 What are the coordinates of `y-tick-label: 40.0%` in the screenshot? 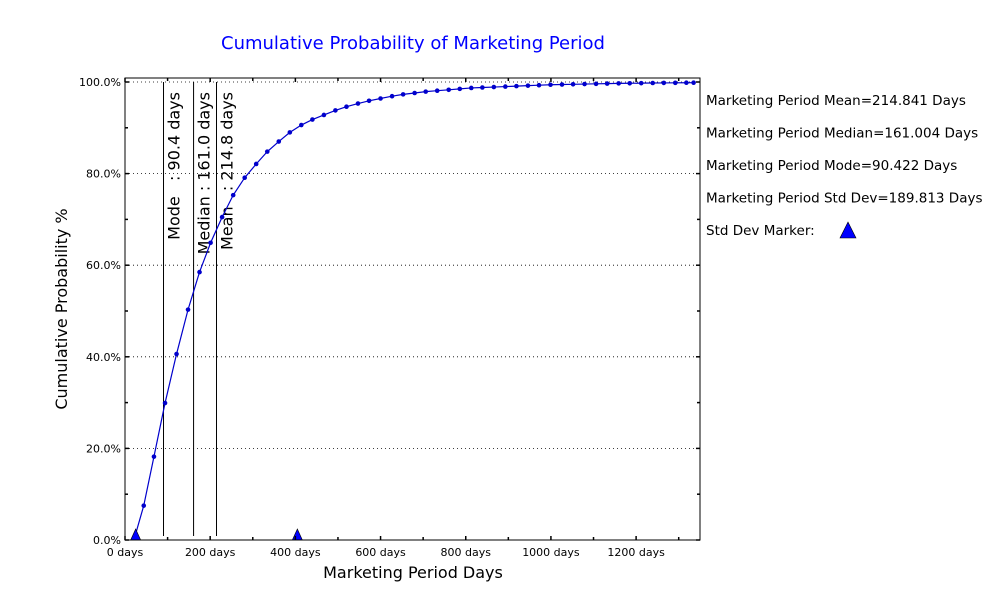 It's located at (103, 357).